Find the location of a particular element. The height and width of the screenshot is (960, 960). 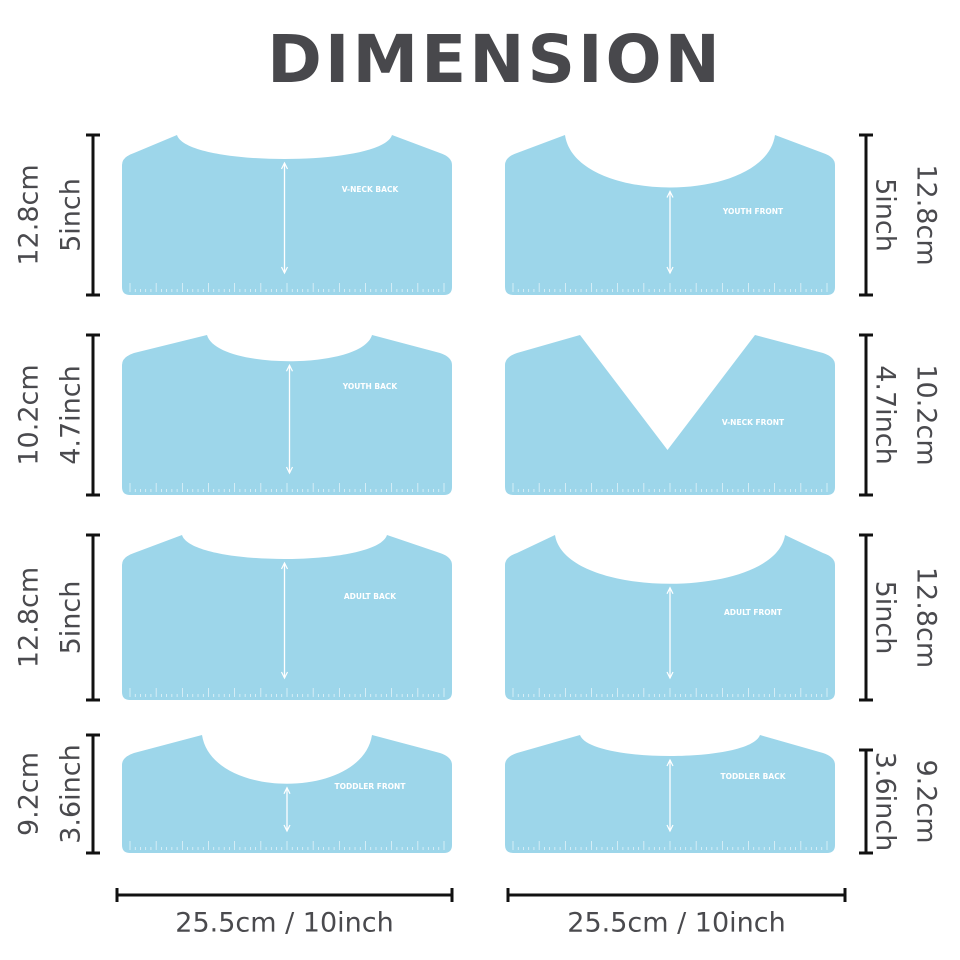

template-label: V-NECK FRONT is located at coordinates (753, 422).